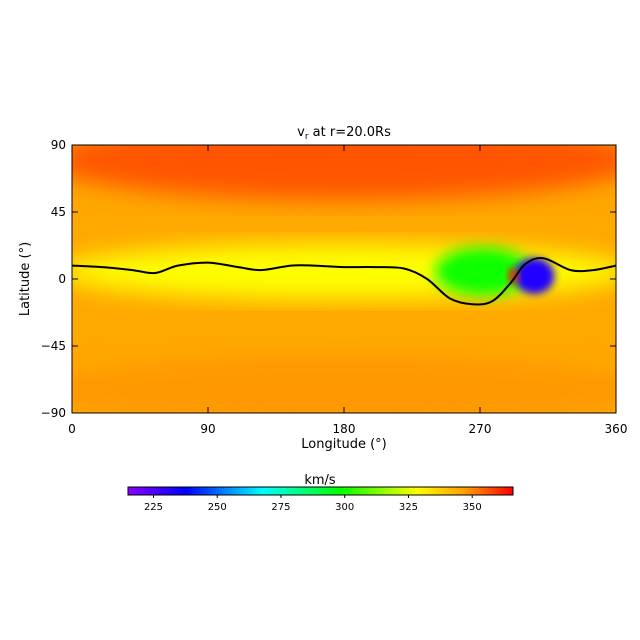  I want to click on heatmap-slow-stream, so click(483, 271).